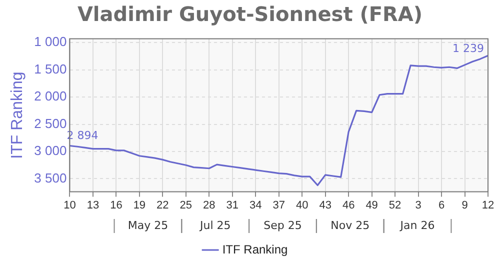 This screenshot has width=500, height=270. What do you see at coordinates (50, 123) in the screenshot?
I see `y-tick-label: 2 500` at bounding box center [50, 123].